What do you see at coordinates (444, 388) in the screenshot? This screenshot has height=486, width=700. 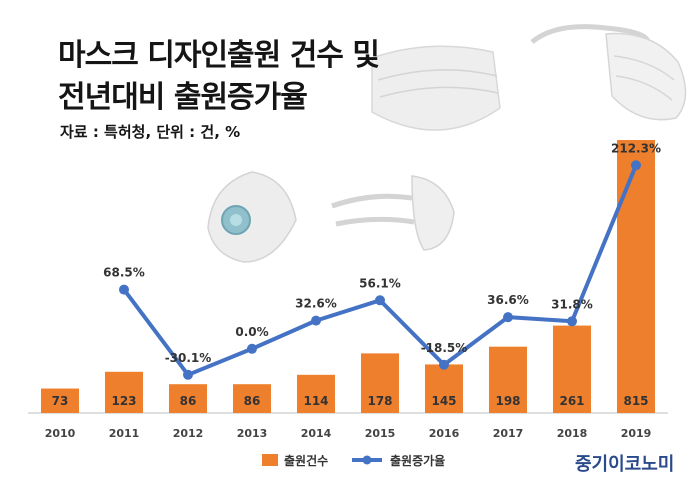 I see `bar-2016` at bounding box center [444, 388].